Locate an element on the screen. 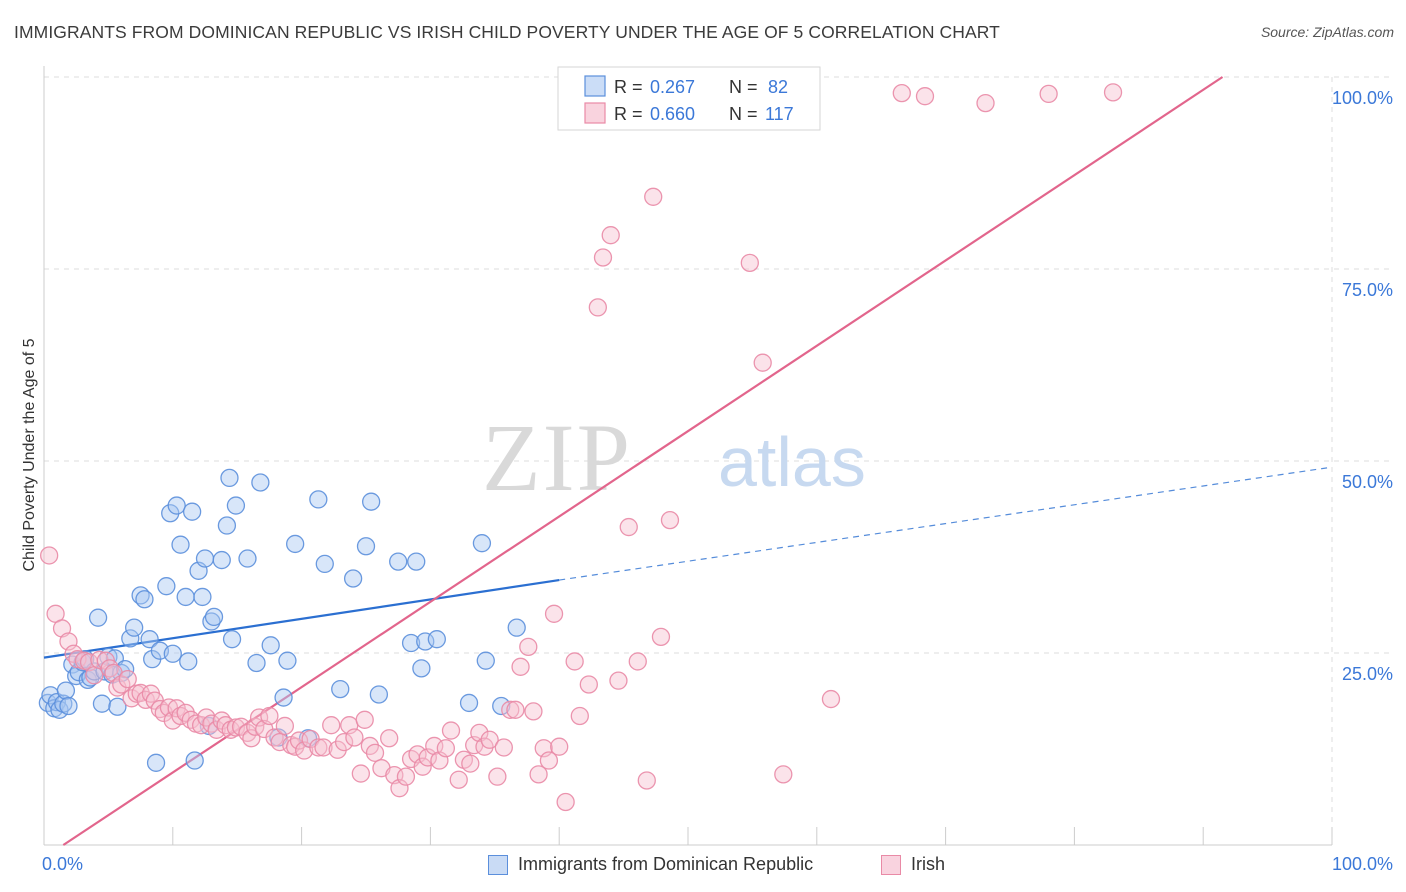 The image size is (1406, 892). y-tick-label: 100.0% is located at coordinates (1362, 98).